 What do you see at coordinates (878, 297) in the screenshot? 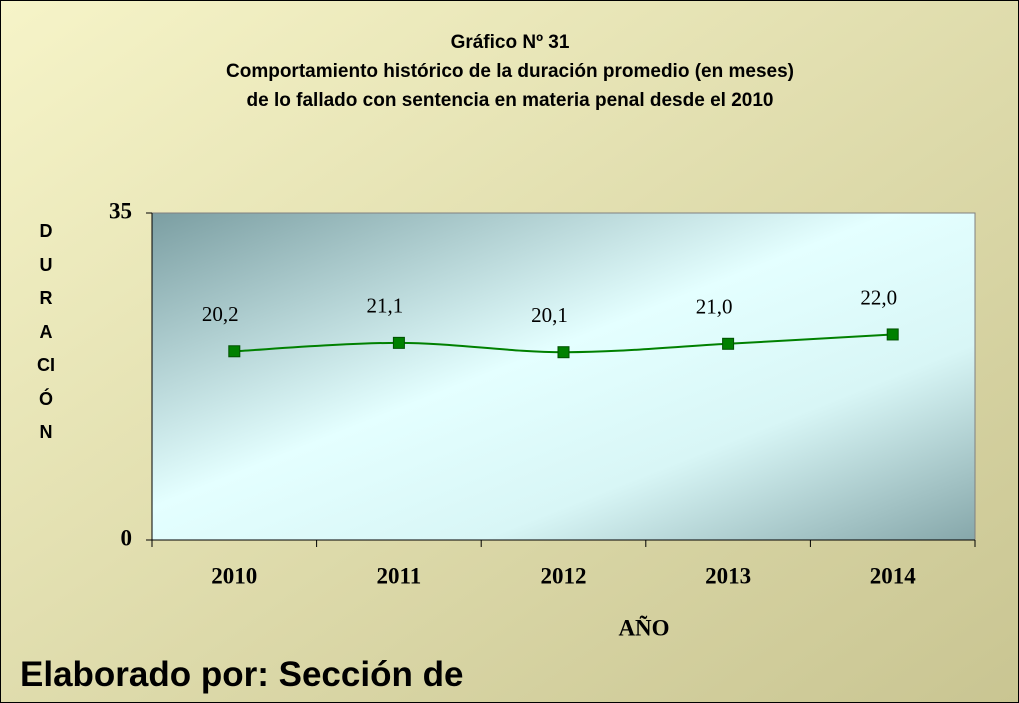
I see `data-label: 22,0` at bounding box center [878, 297].